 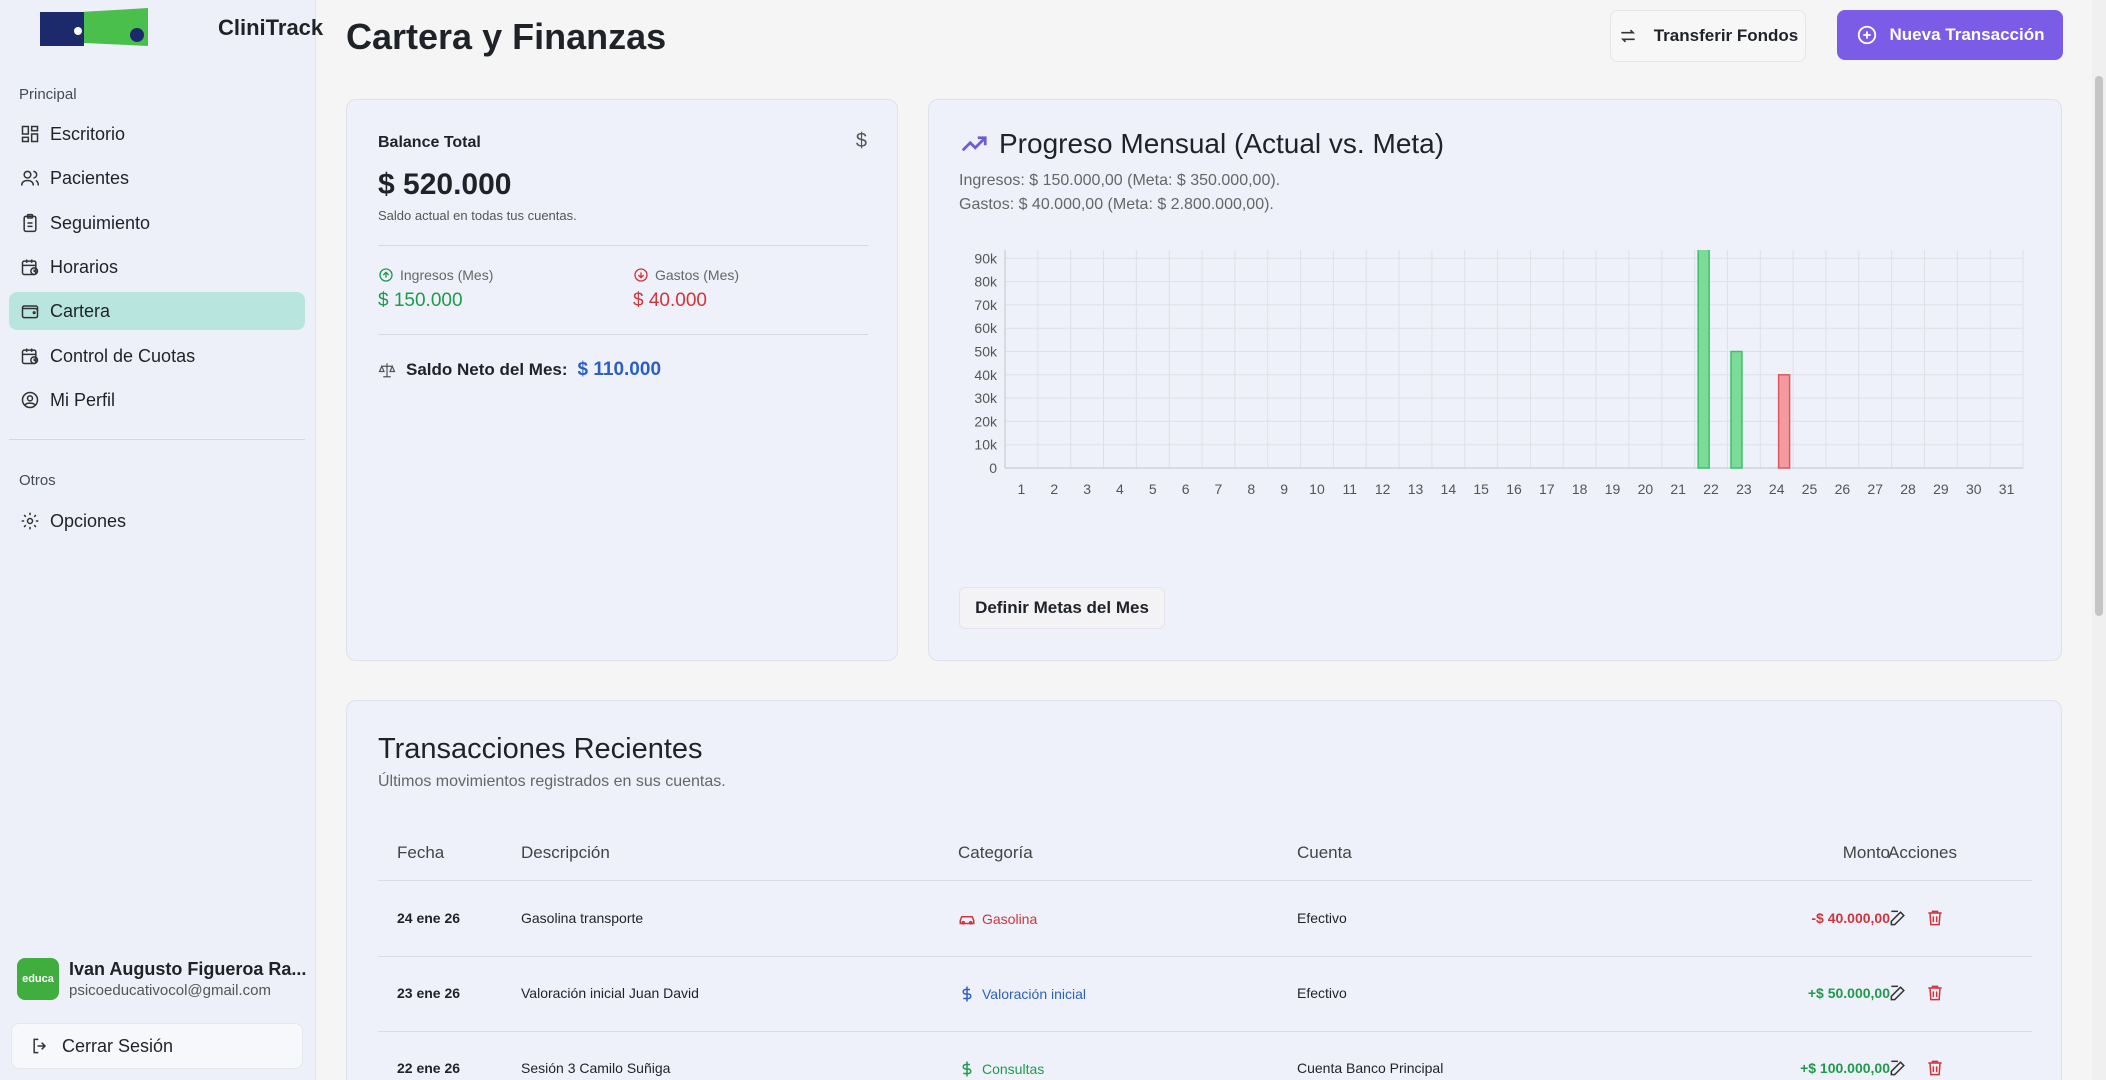 What do you see at coordinates (1022, 489) in the screenshot?
I see `x-tick-label: 1` at bounding box center [1022, 489].